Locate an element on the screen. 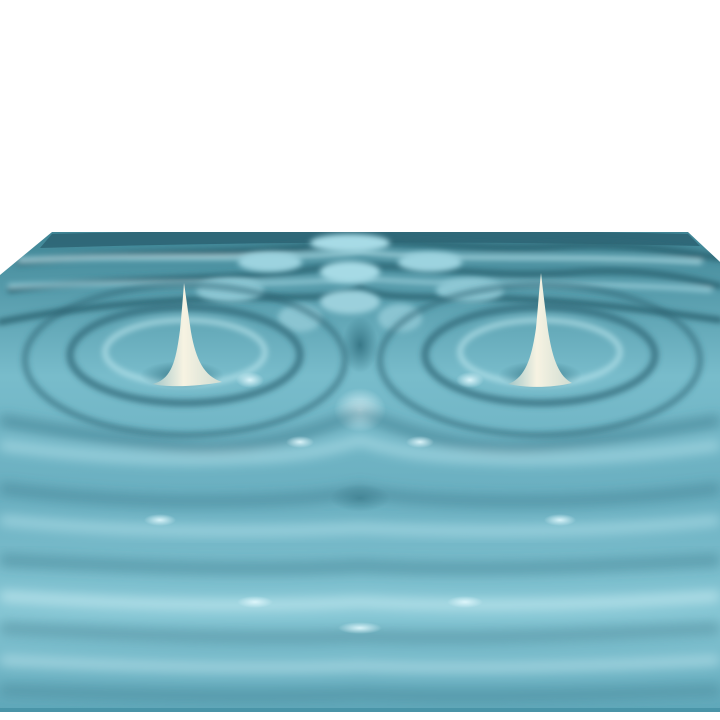  right-wave-peak is located at coordinates (540, 330).